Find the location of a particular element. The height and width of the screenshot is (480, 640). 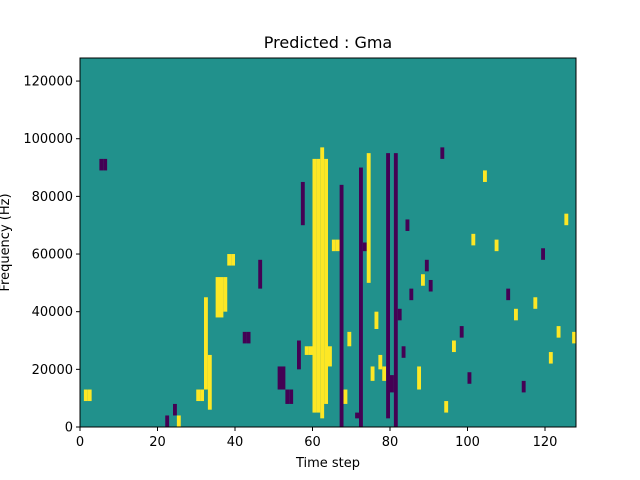

x-axis: 0 20 40 60 80 100 120 is located at coordinates (317, 438).